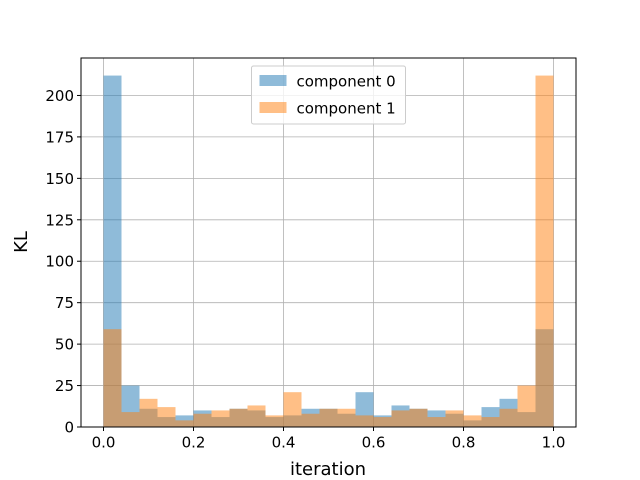 The image size is (640, 480). What do you see at coordinates (59, 220) in the screenshot?
I see `y-tick-label: 125` at bounding box center [59, 220].